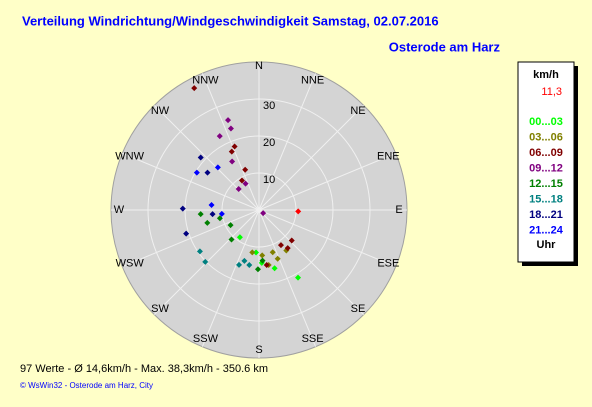  What do you see at coordinates (269, 106) in the screenshot?
I see `ring-label: 30` at bounding box center [269, 106].